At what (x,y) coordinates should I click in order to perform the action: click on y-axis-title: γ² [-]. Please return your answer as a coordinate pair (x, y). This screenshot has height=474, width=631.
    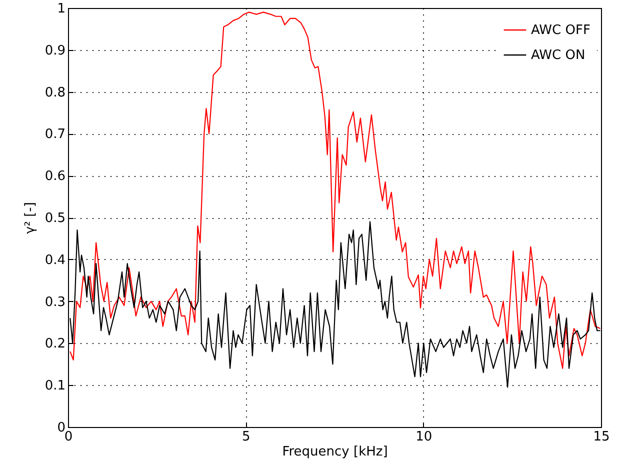
    Looking at the image, I should click on (30, 218).